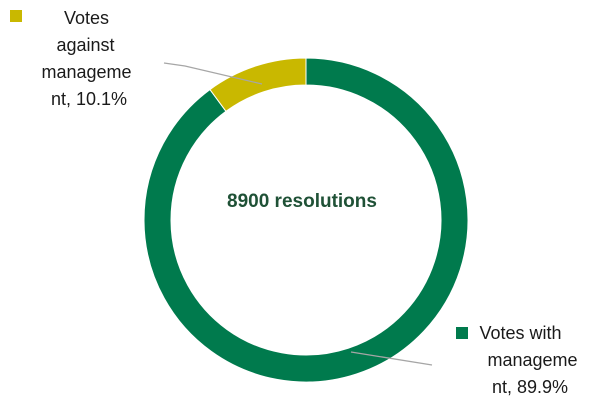 The width and height of the screenshot is (596, 403). I want to click on legend-marker-votes-with, so click(462, 333).